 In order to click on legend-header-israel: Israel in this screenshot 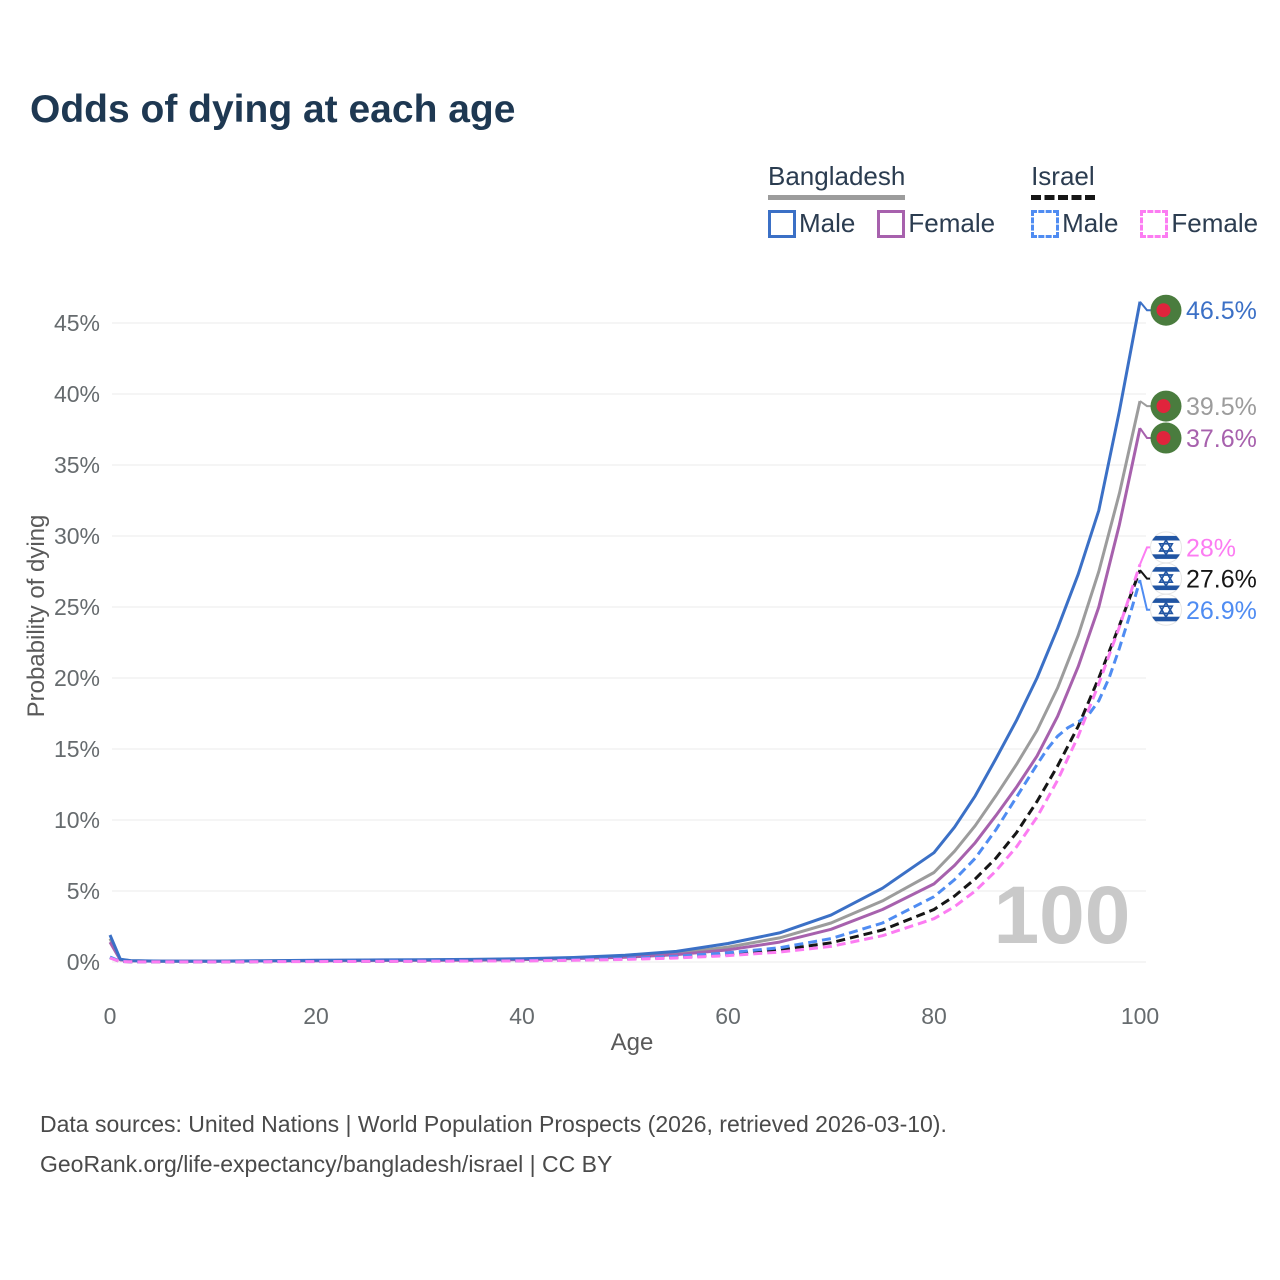, I will do `click(1063, 180)`.